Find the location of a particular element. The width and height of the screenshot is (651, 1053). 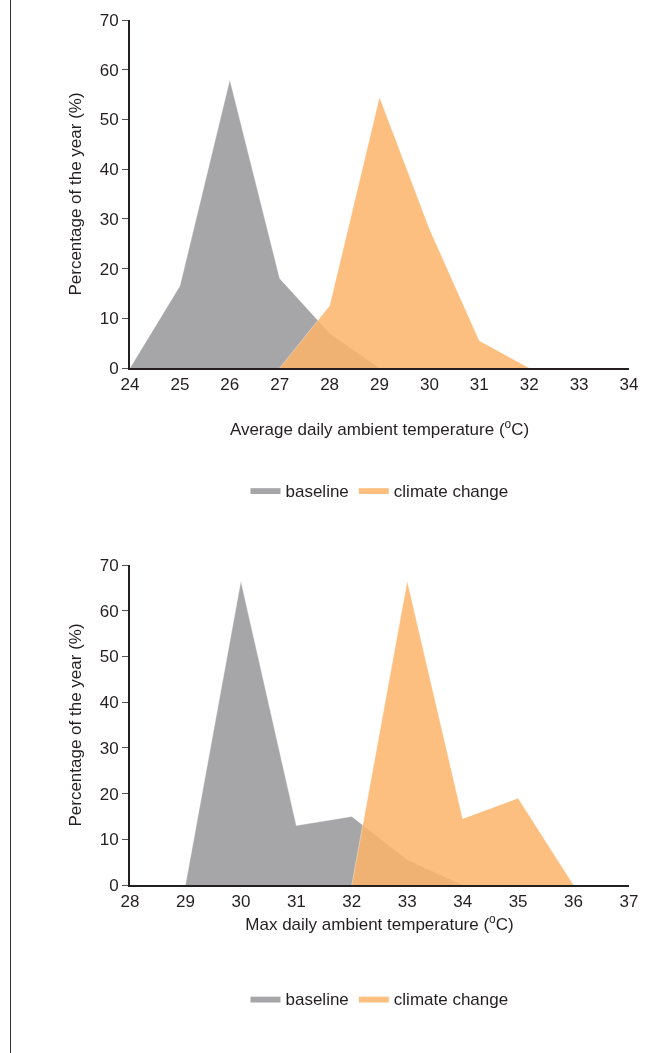

x-axis-title: Average daily ambient temperature ($^{o}$C) is located at coordinates (379, 428).